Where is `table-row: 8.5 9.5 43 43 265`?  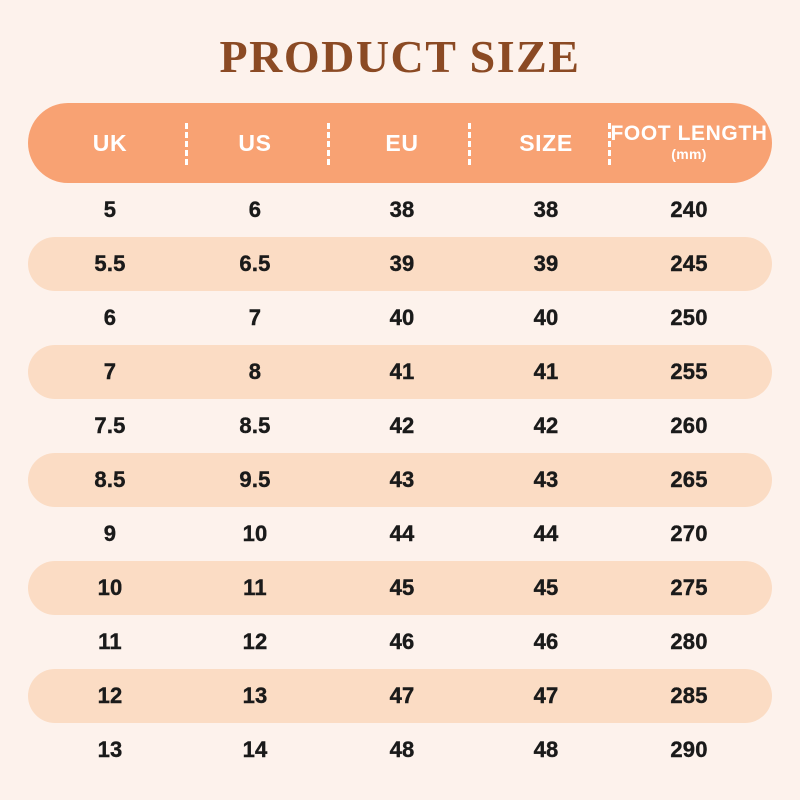
table-row: 8.5 9.5 43 43 265 is located at coordinates (400, 480).